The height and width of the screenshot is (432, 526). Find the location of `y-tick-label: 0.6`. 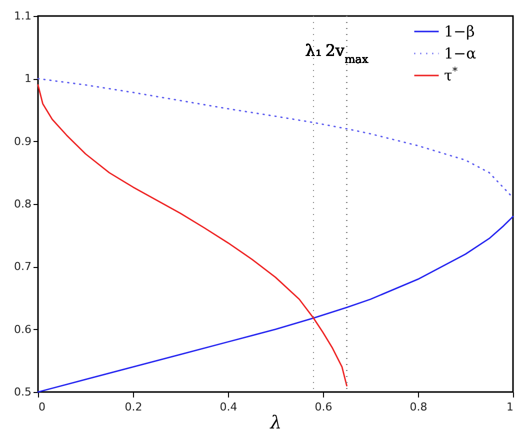

y-tick-label: 0.6 is located at coordinates (23, 329).